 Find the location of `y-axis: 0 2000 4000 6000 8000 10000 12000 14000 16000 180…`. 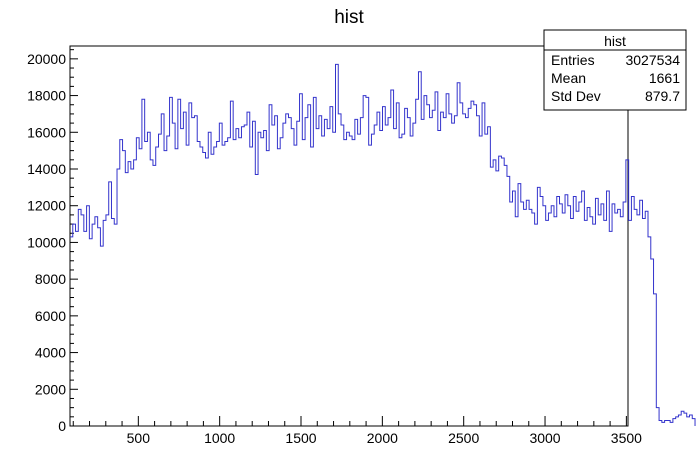

y-axis: 0 2000 4000 6000 8000 10000 12000 14000 16000 180… is located at coordinates (52, 241).